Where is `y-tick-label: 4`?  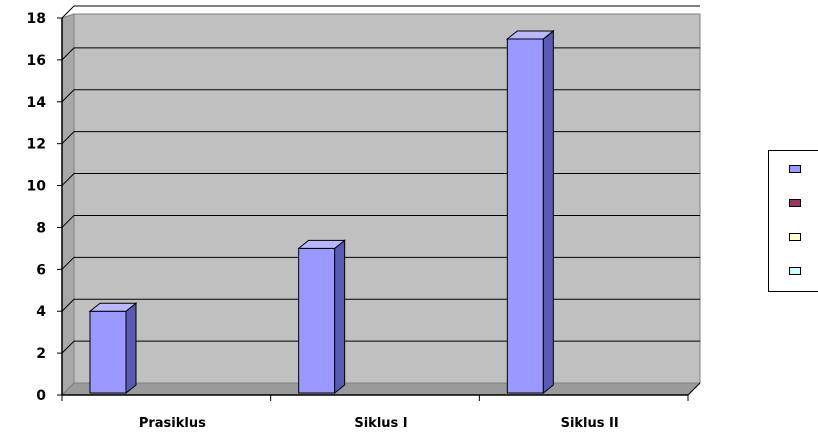
y-tick-label: 4 is located at coordinates (41, 312).